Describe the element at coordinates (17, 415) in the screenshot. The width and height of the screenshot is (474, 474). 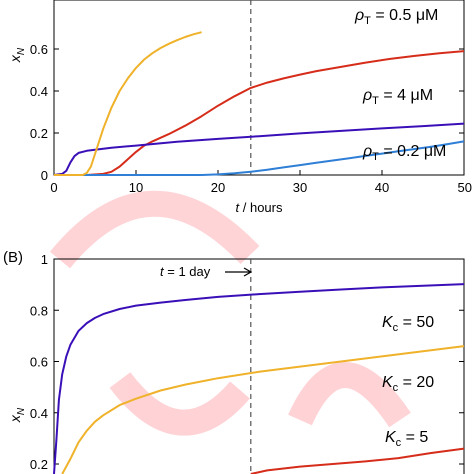
I see `panel-b-ylabel: xN` at that location.